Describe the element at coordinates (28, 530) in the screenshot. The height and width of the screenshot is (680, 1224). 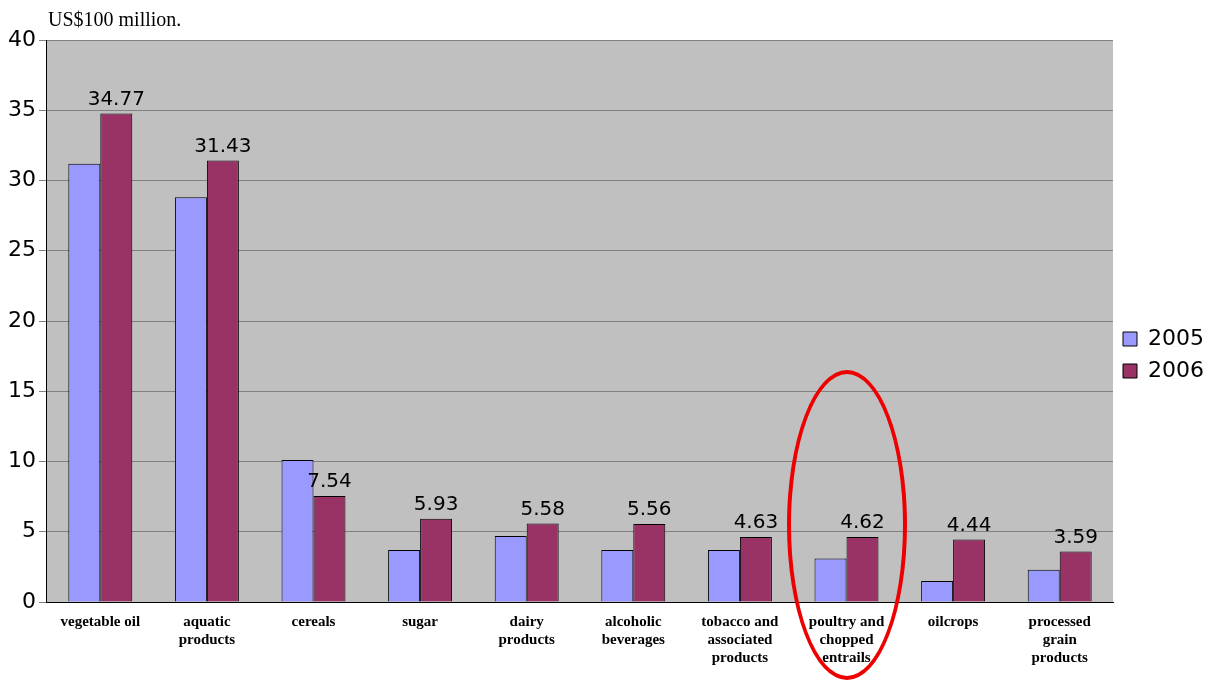
I see `y-tick-label: 5` at that location.